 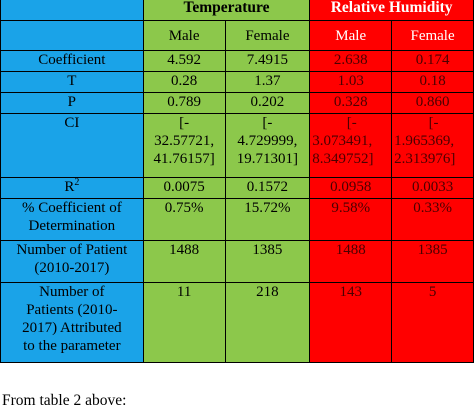 I want to click on row-label: % Coefficient of Determination, so click(x=72, y=219).